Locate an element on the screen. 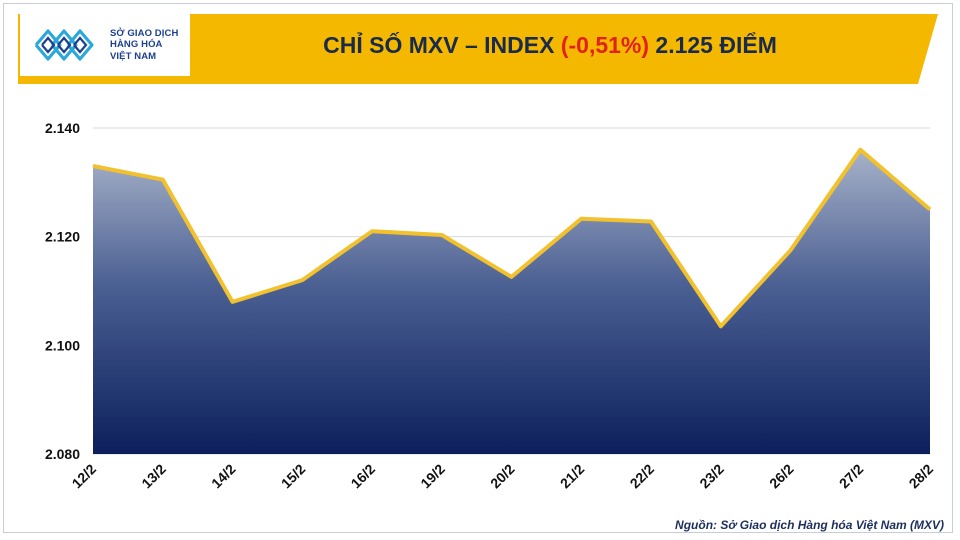  mxv-logo: SỞ GIAO DỊCH HÀNG HÓA VIỆT NAM is located at coordinates (105, 45).